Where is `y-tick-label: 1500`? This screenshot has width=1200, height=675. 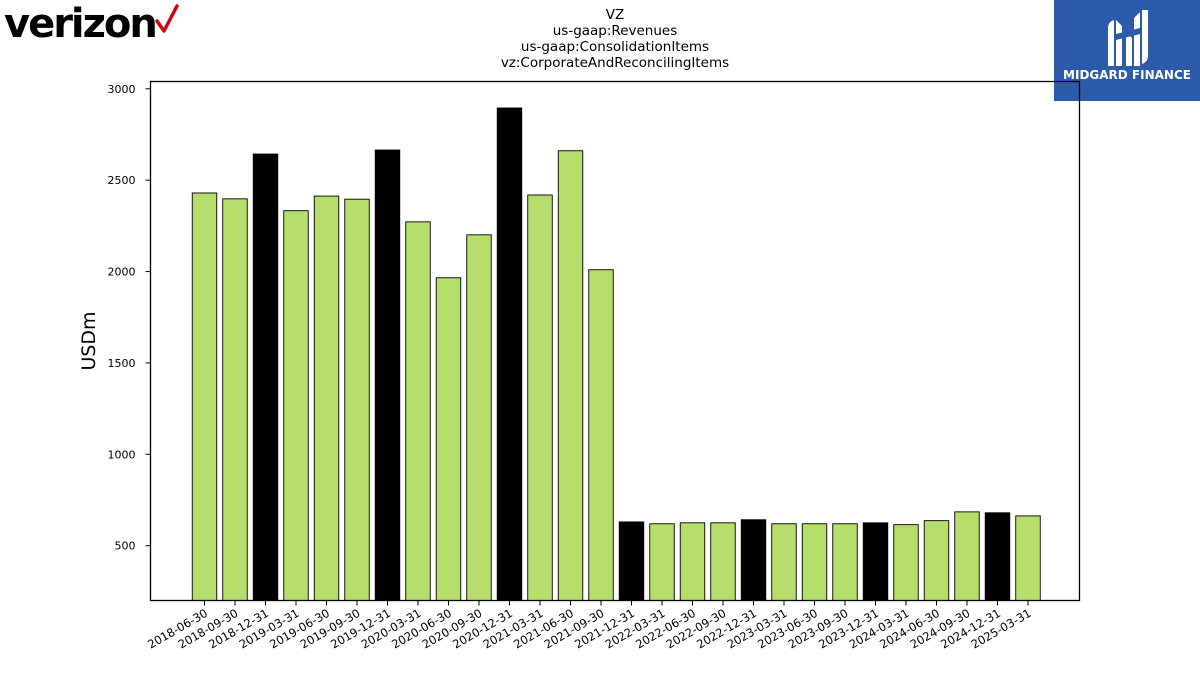 y-tick-label: 1500 is located at coordinates (122, 363).